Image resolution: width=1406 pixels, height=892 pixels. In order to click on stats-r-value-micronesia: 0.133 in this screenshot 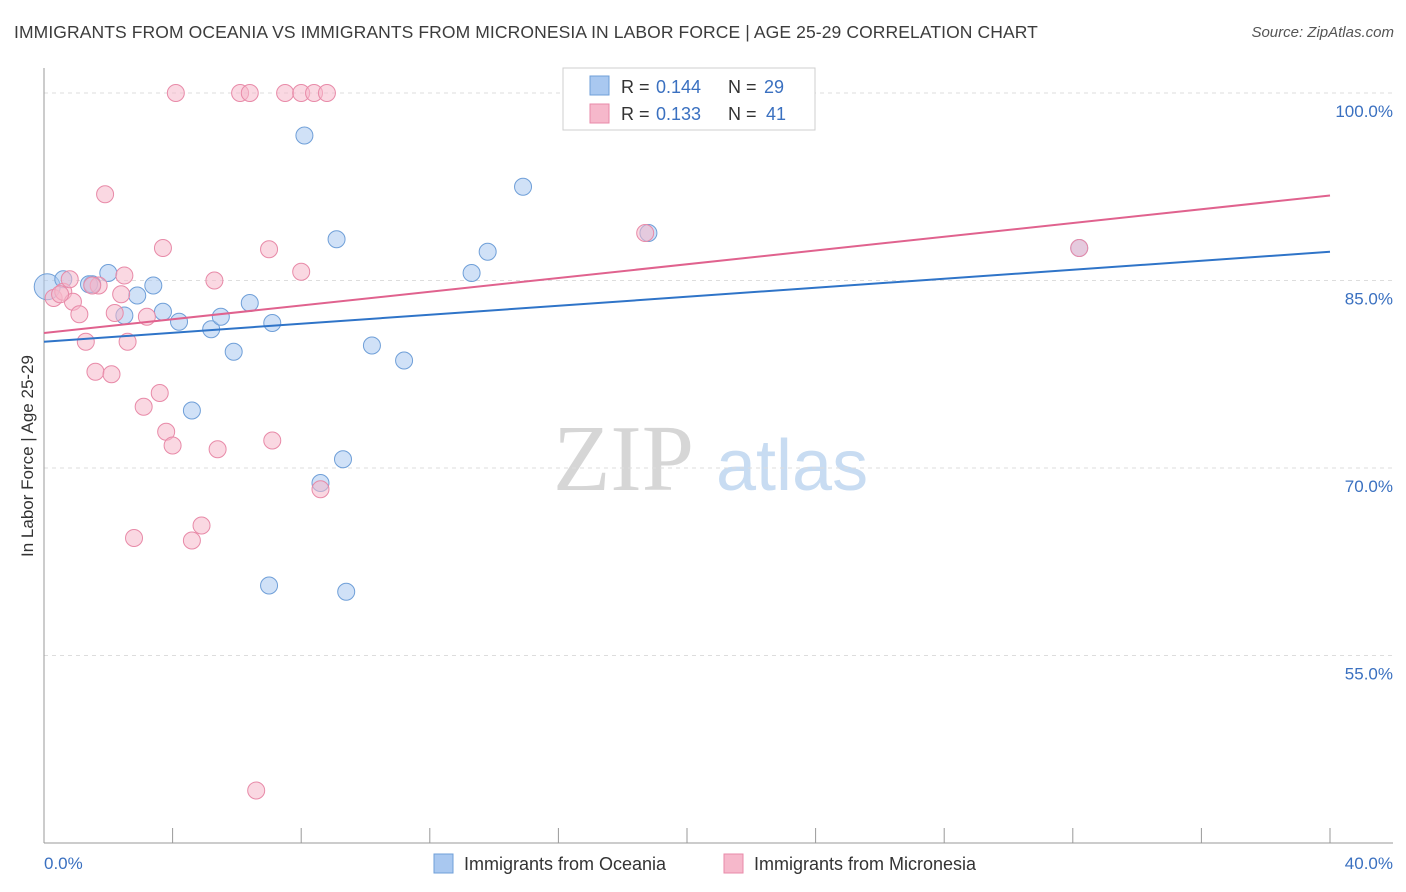, I will do `click(678, 114)`.